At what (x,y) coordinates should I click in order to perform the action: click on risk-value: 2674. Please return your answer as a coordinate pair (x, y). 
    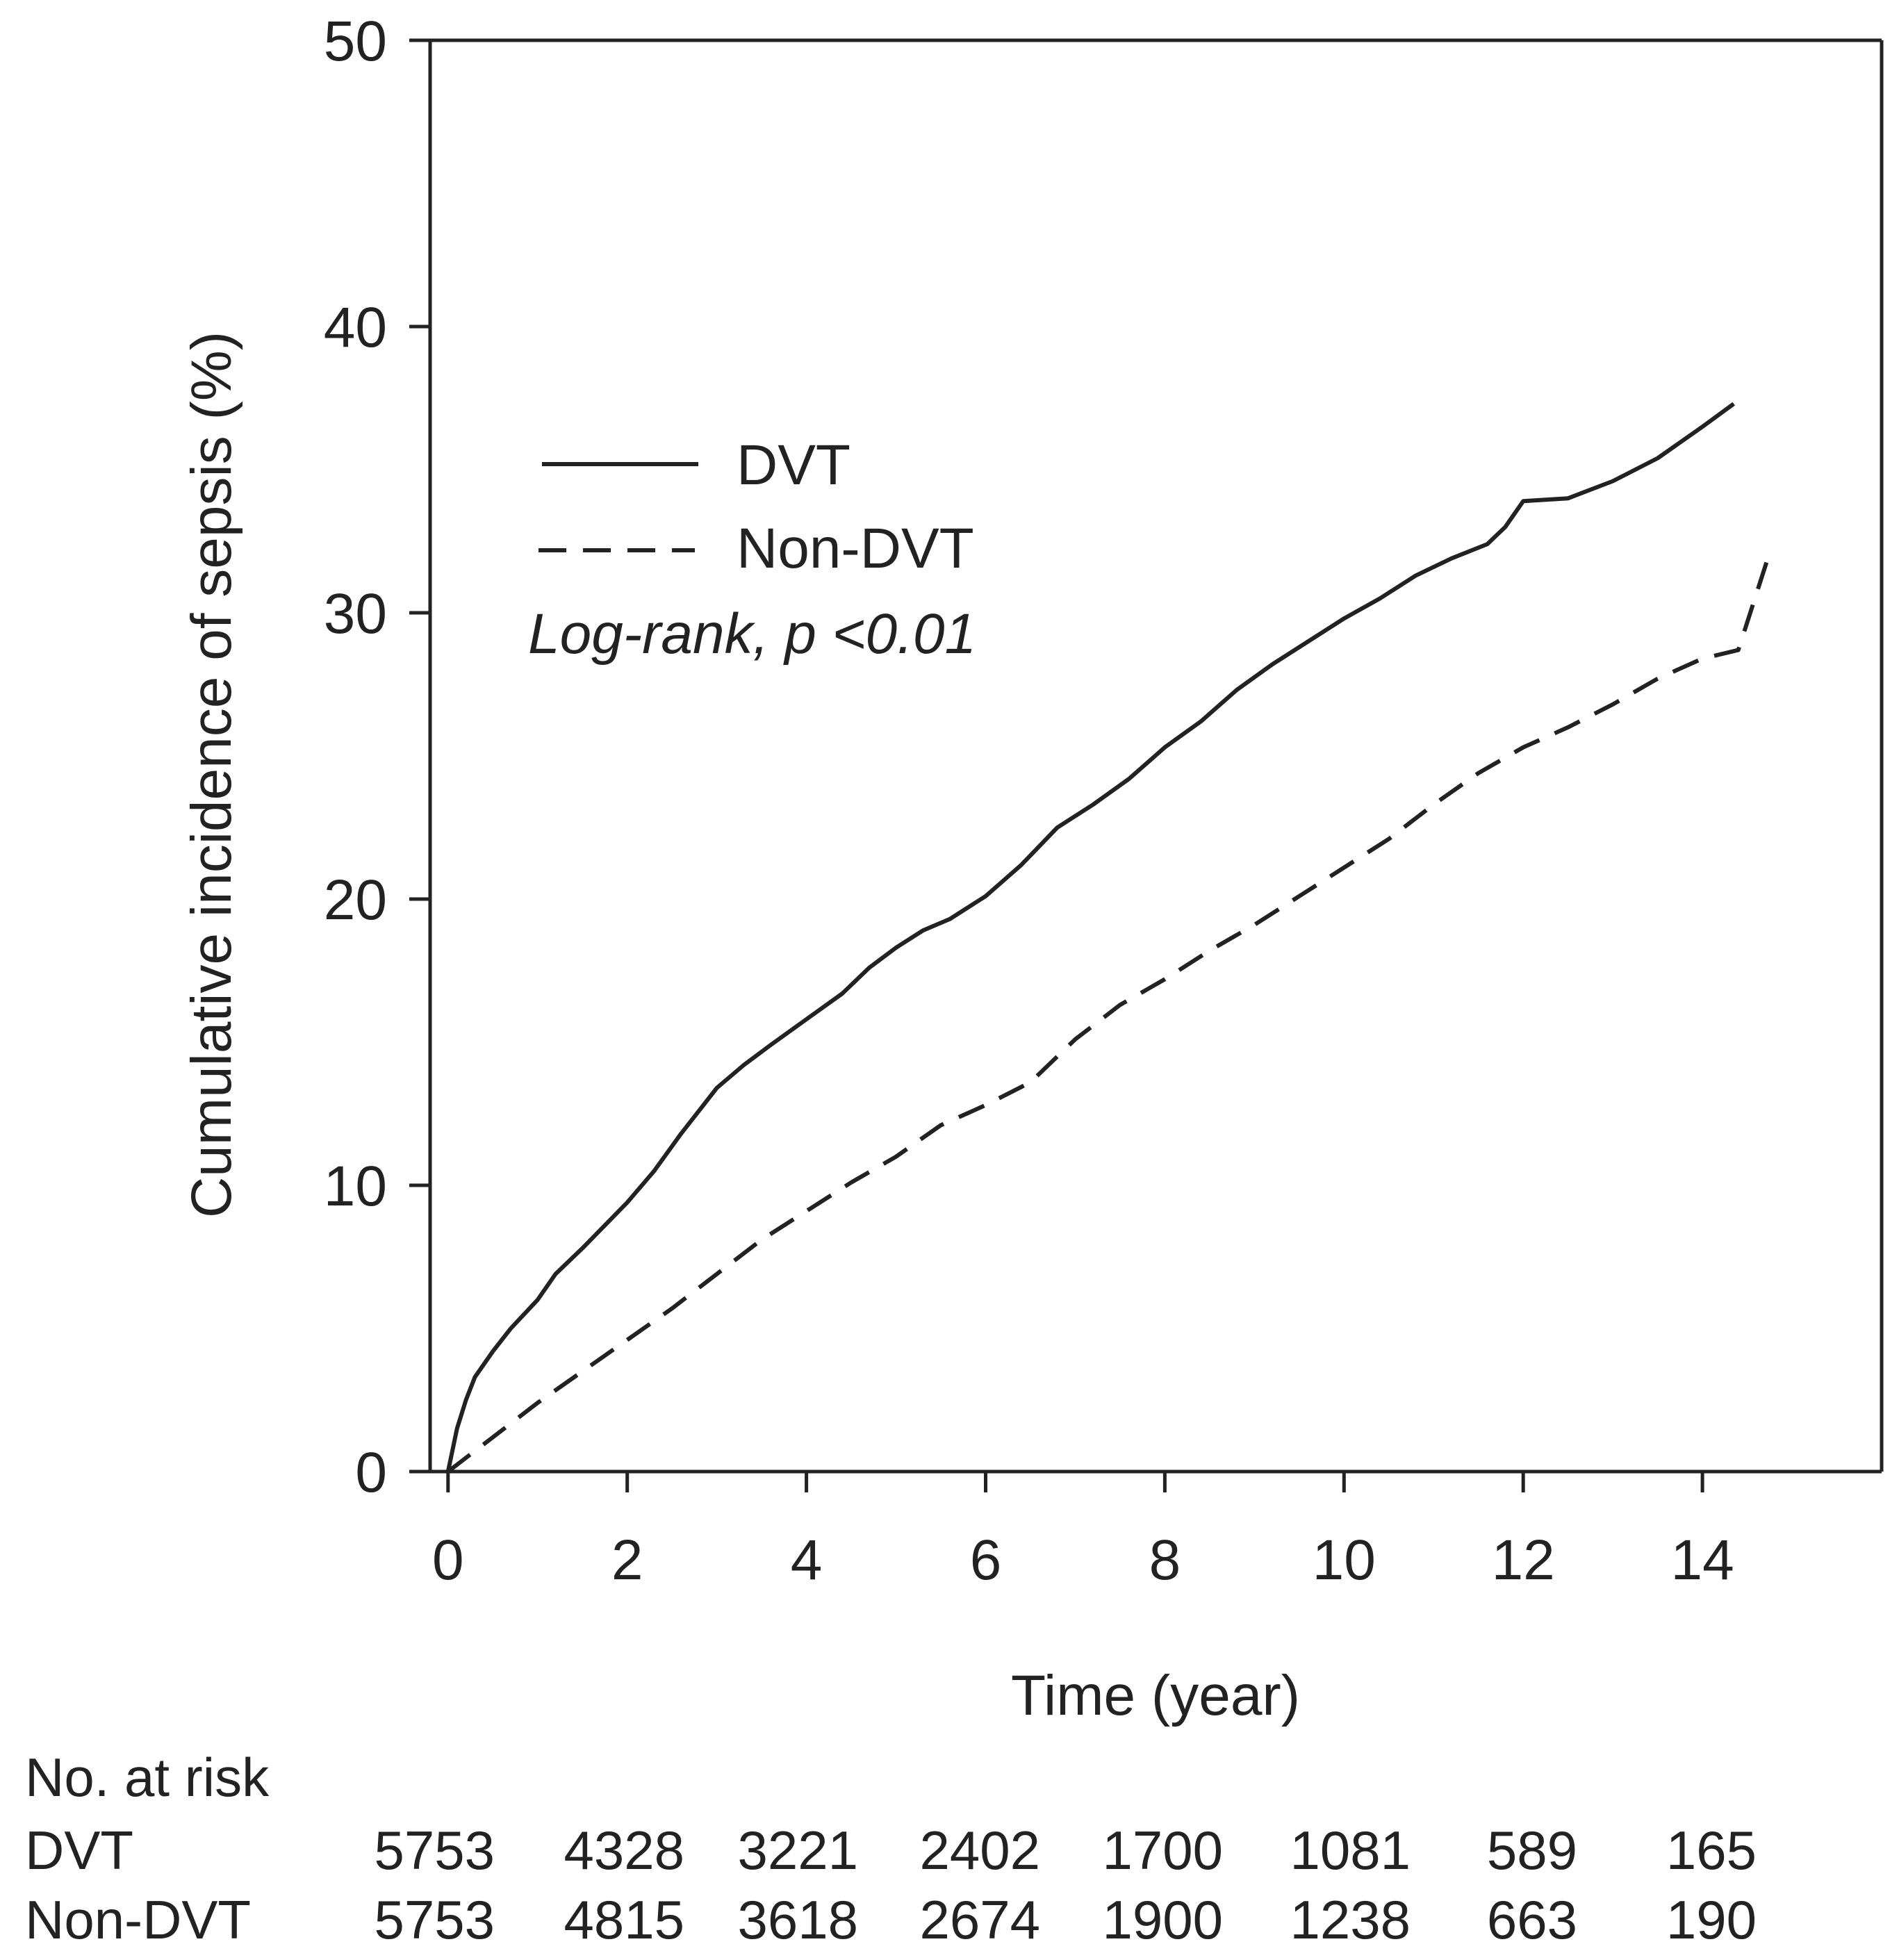
    Looking at the image, I should click on (980, 1920).